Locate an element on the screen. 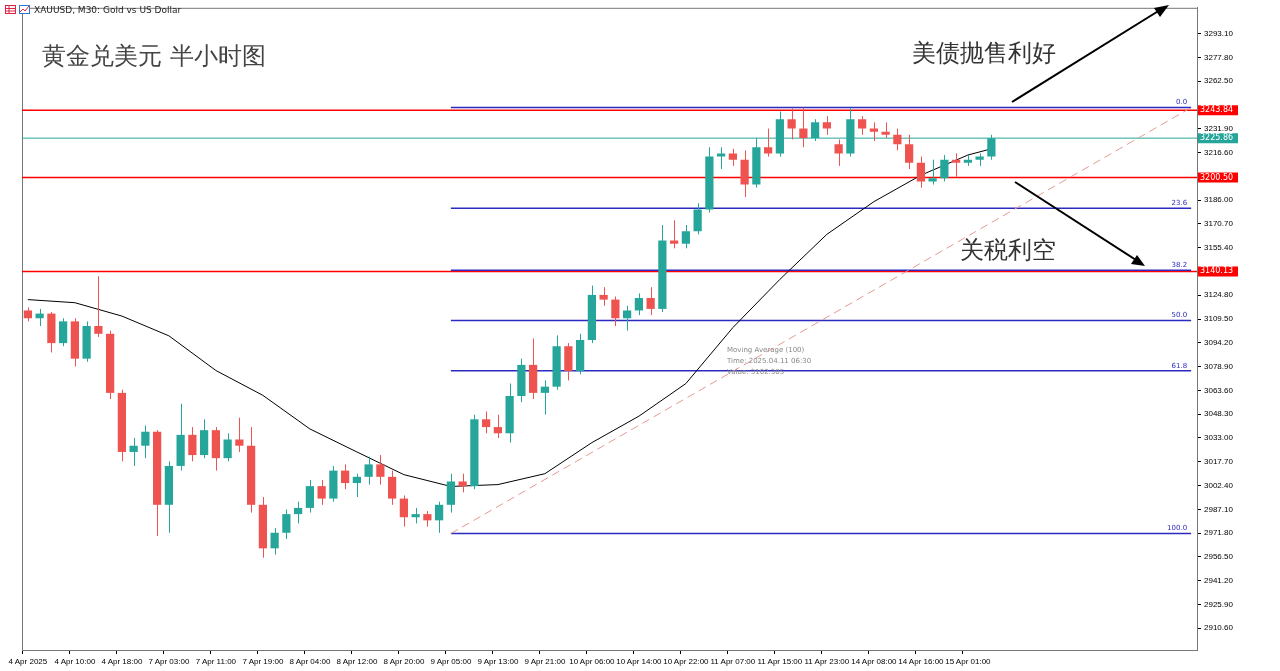 This screenshot has height=671, width=1280. y-tick-label: 2925.90 is located at coordinates (1219, 604).